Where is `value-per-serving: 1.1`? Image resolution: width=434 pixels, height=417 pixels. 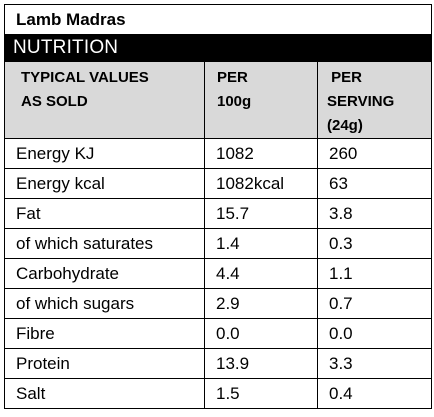 value-per-serving: 1.1 is located at coordinates (374, 273).